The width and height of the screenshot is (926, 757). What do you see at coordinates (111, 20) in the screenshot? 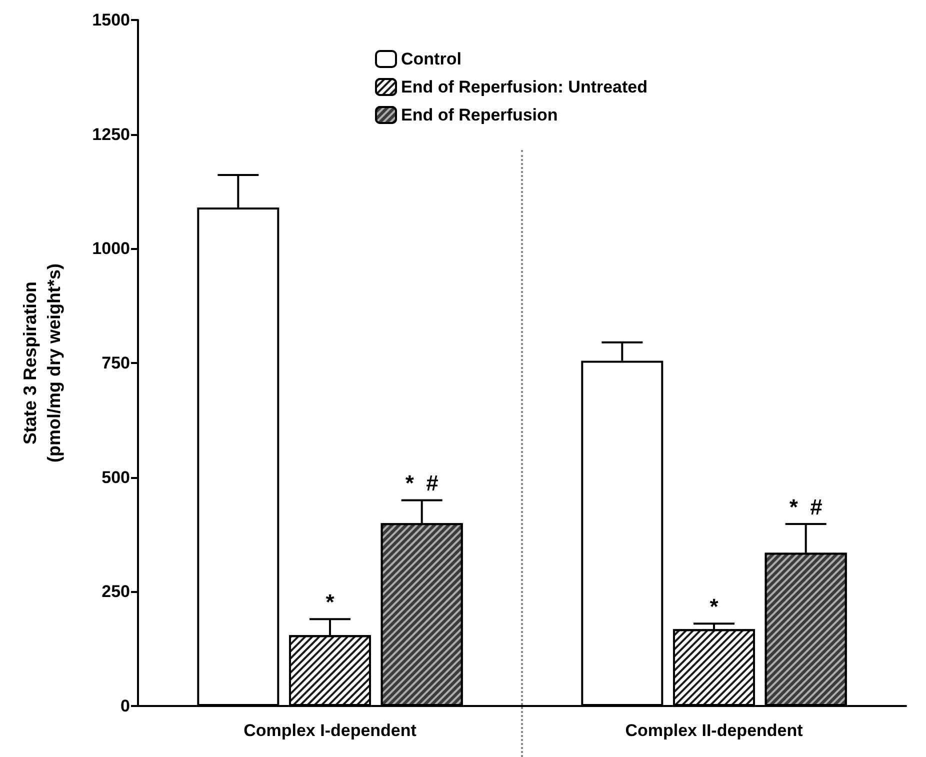
I see `y-tick-label: 1500` at bounding box center [111, 20].